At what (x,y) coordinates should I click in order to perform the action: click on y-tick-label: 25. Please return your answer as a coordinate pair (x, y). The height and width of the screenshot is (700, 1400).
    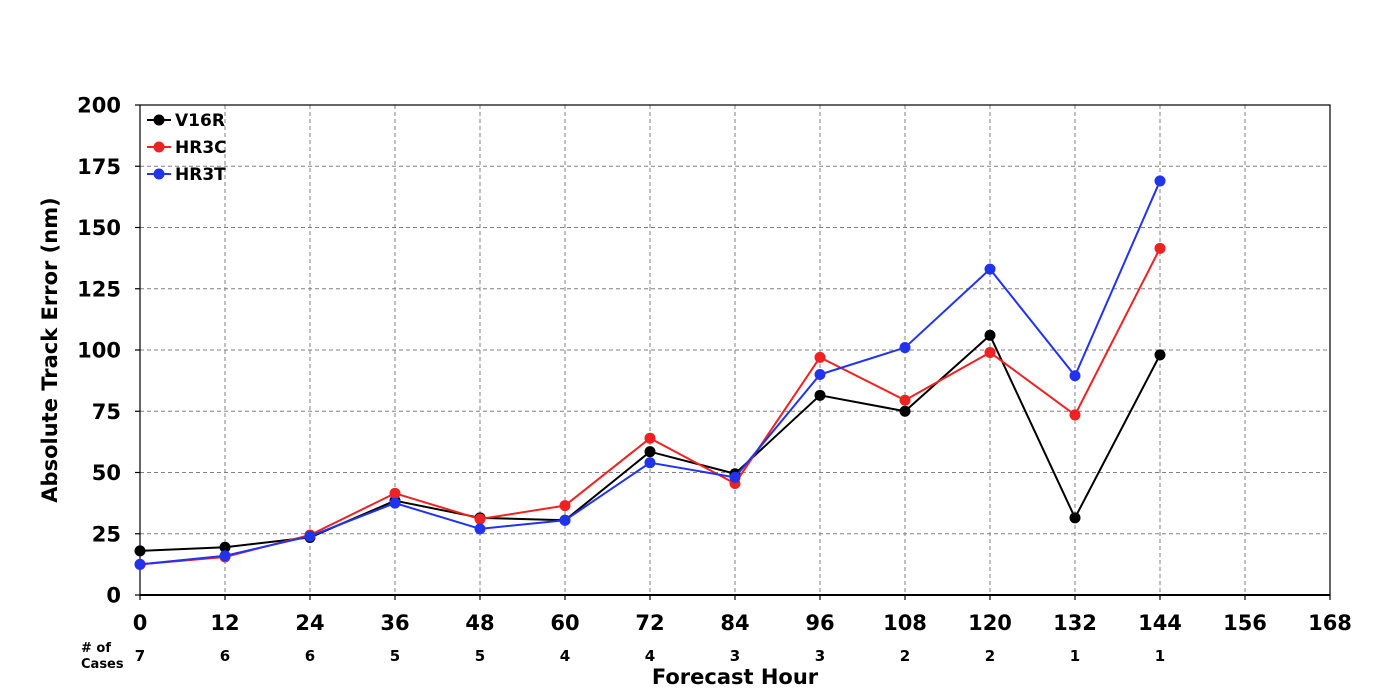
    Looking at the image, I should click on (106, 534).